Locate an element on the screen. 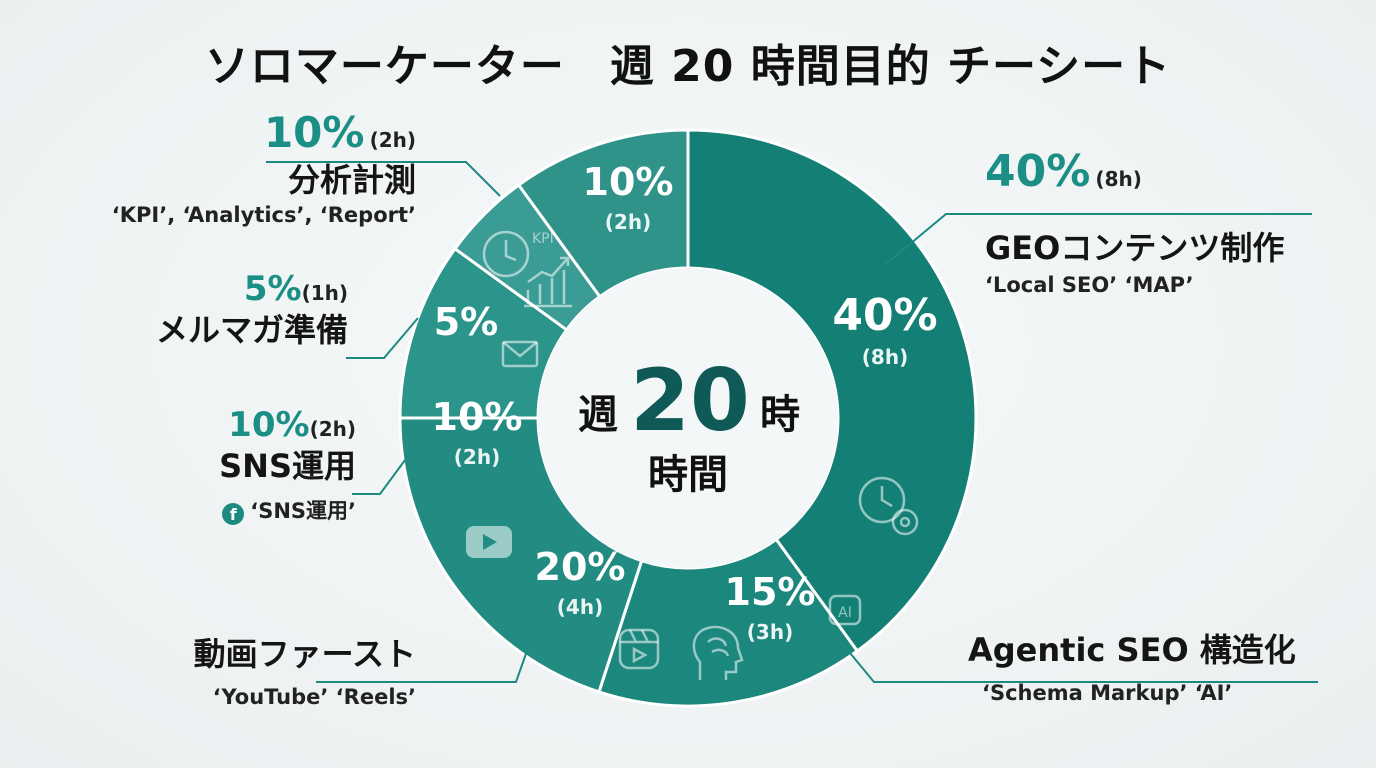  callout-geo-pct: 40% is located at coordinates (1038, 171).